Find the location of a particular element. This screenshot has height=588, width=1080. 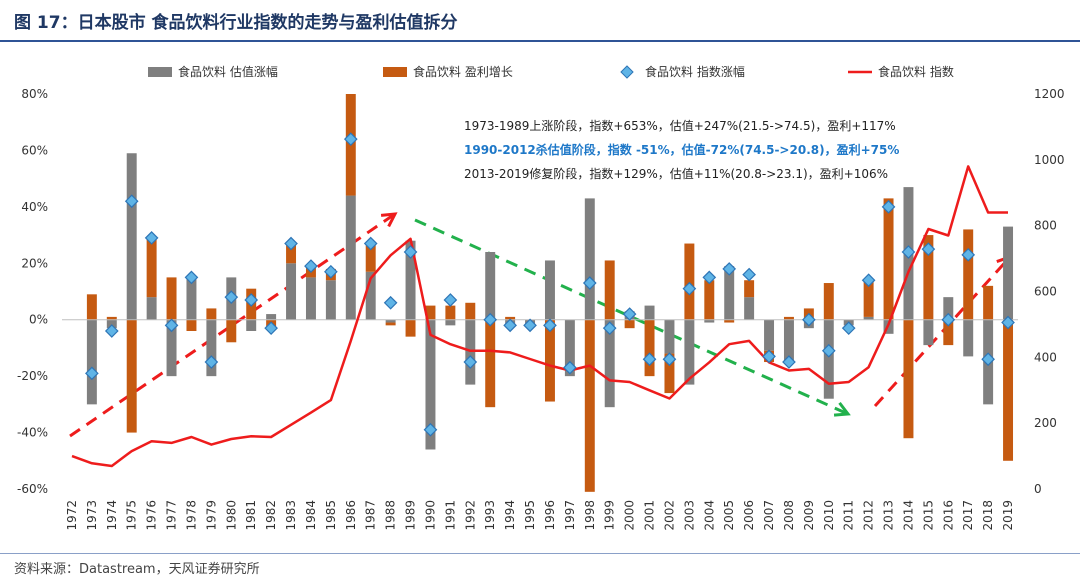

x-tick-label: 1988 is located at coordinates (391, 515).